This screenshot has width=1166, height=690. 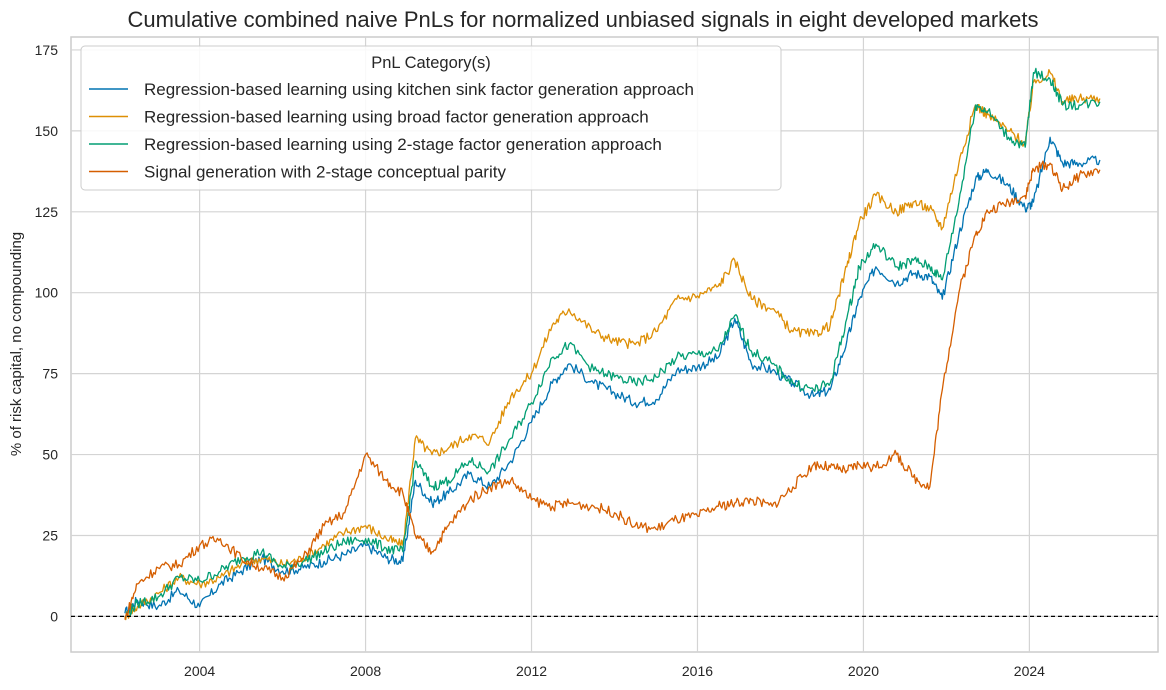 What do you see at coordinates (697, 671) in the screenshot?
I see `x-tick-label: 2016` at bounding box center [697, 671].